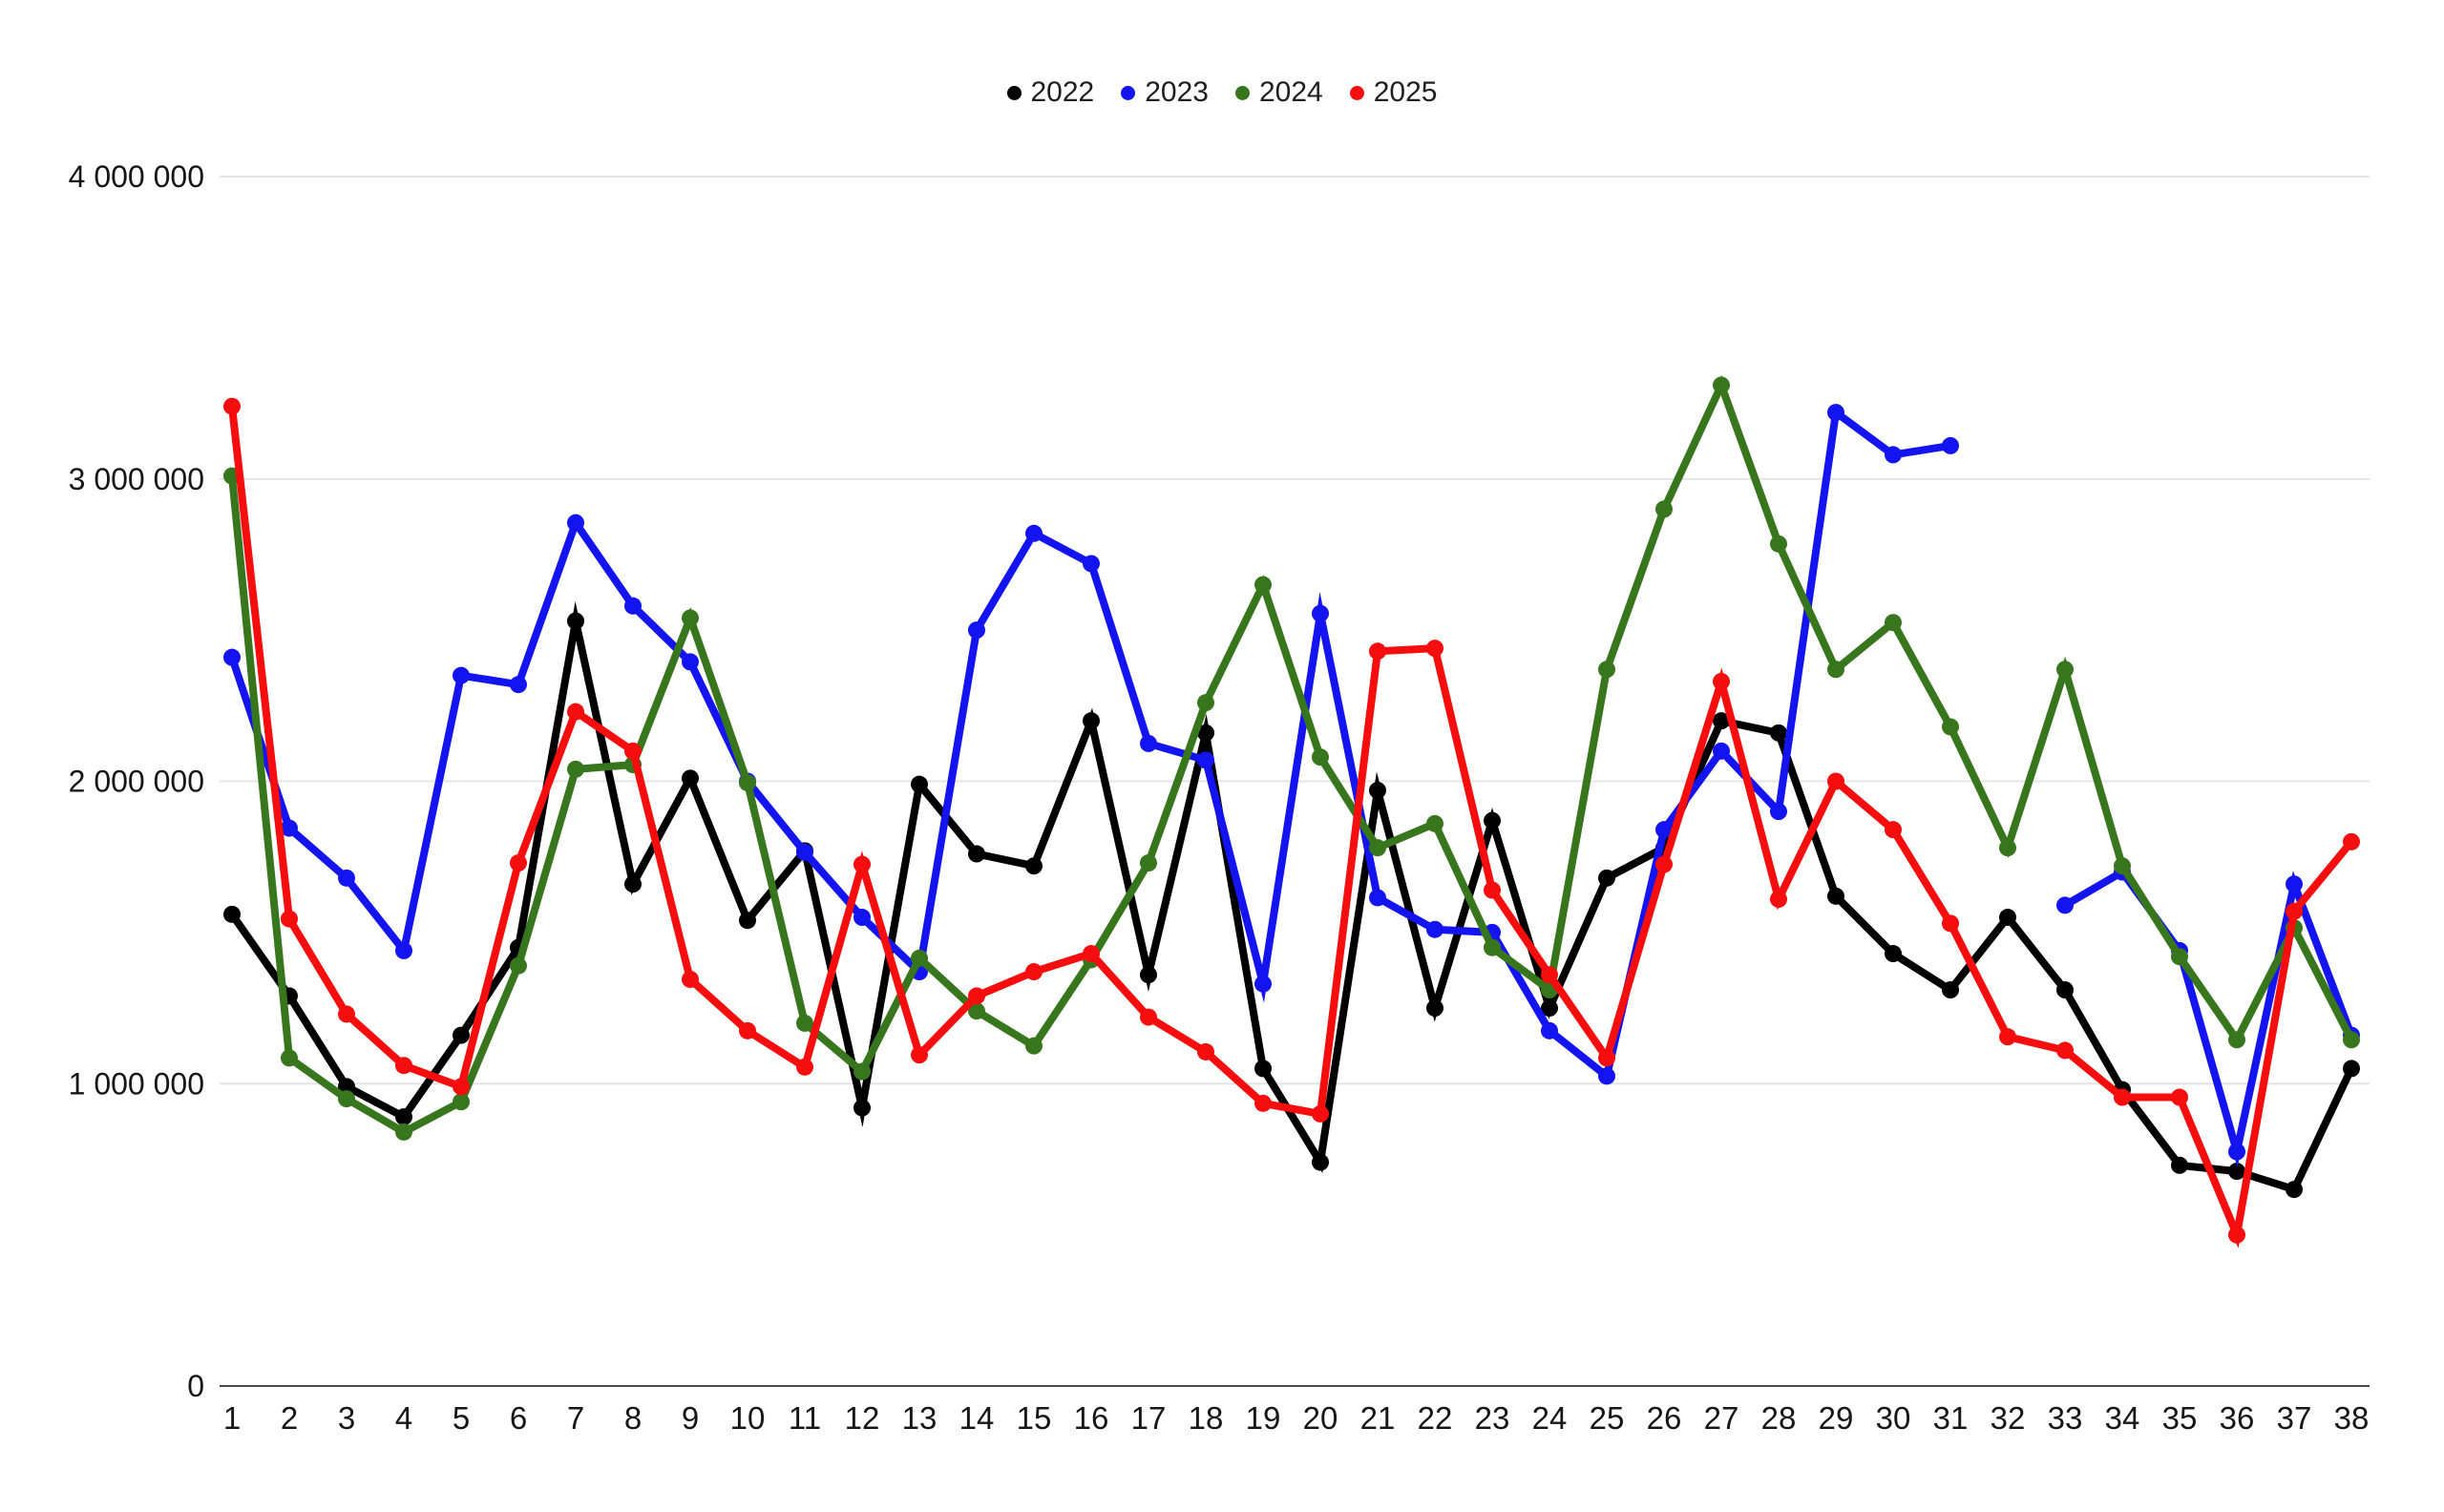 The height and width of the screenshot is (1512, 2444). What do you see at coordinates (1394, 93) in the screenshot?
I see `legend-item-2025: 2025` at bounding box center [1394, 93].